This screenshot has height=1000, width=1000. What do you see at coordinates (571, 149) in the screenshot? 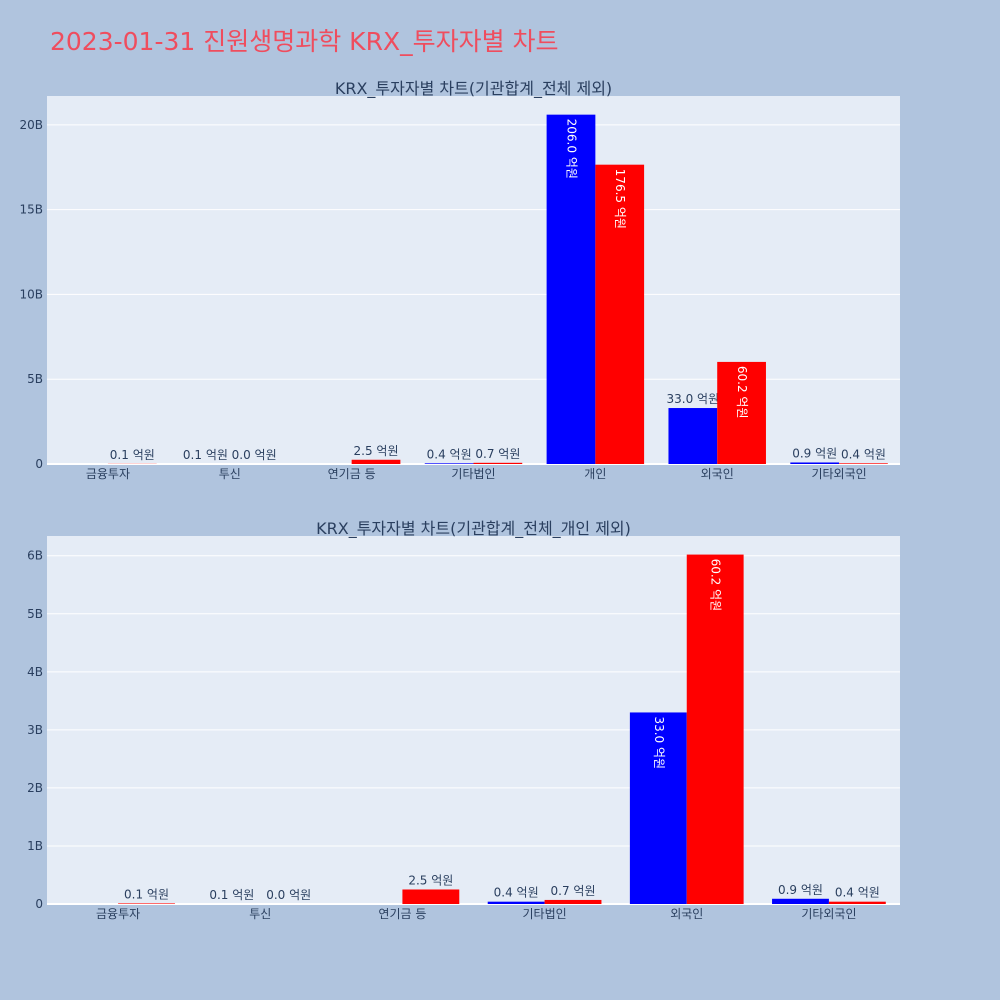
I see `data-label: 206.0 억원` at bounding box center [571, 149].